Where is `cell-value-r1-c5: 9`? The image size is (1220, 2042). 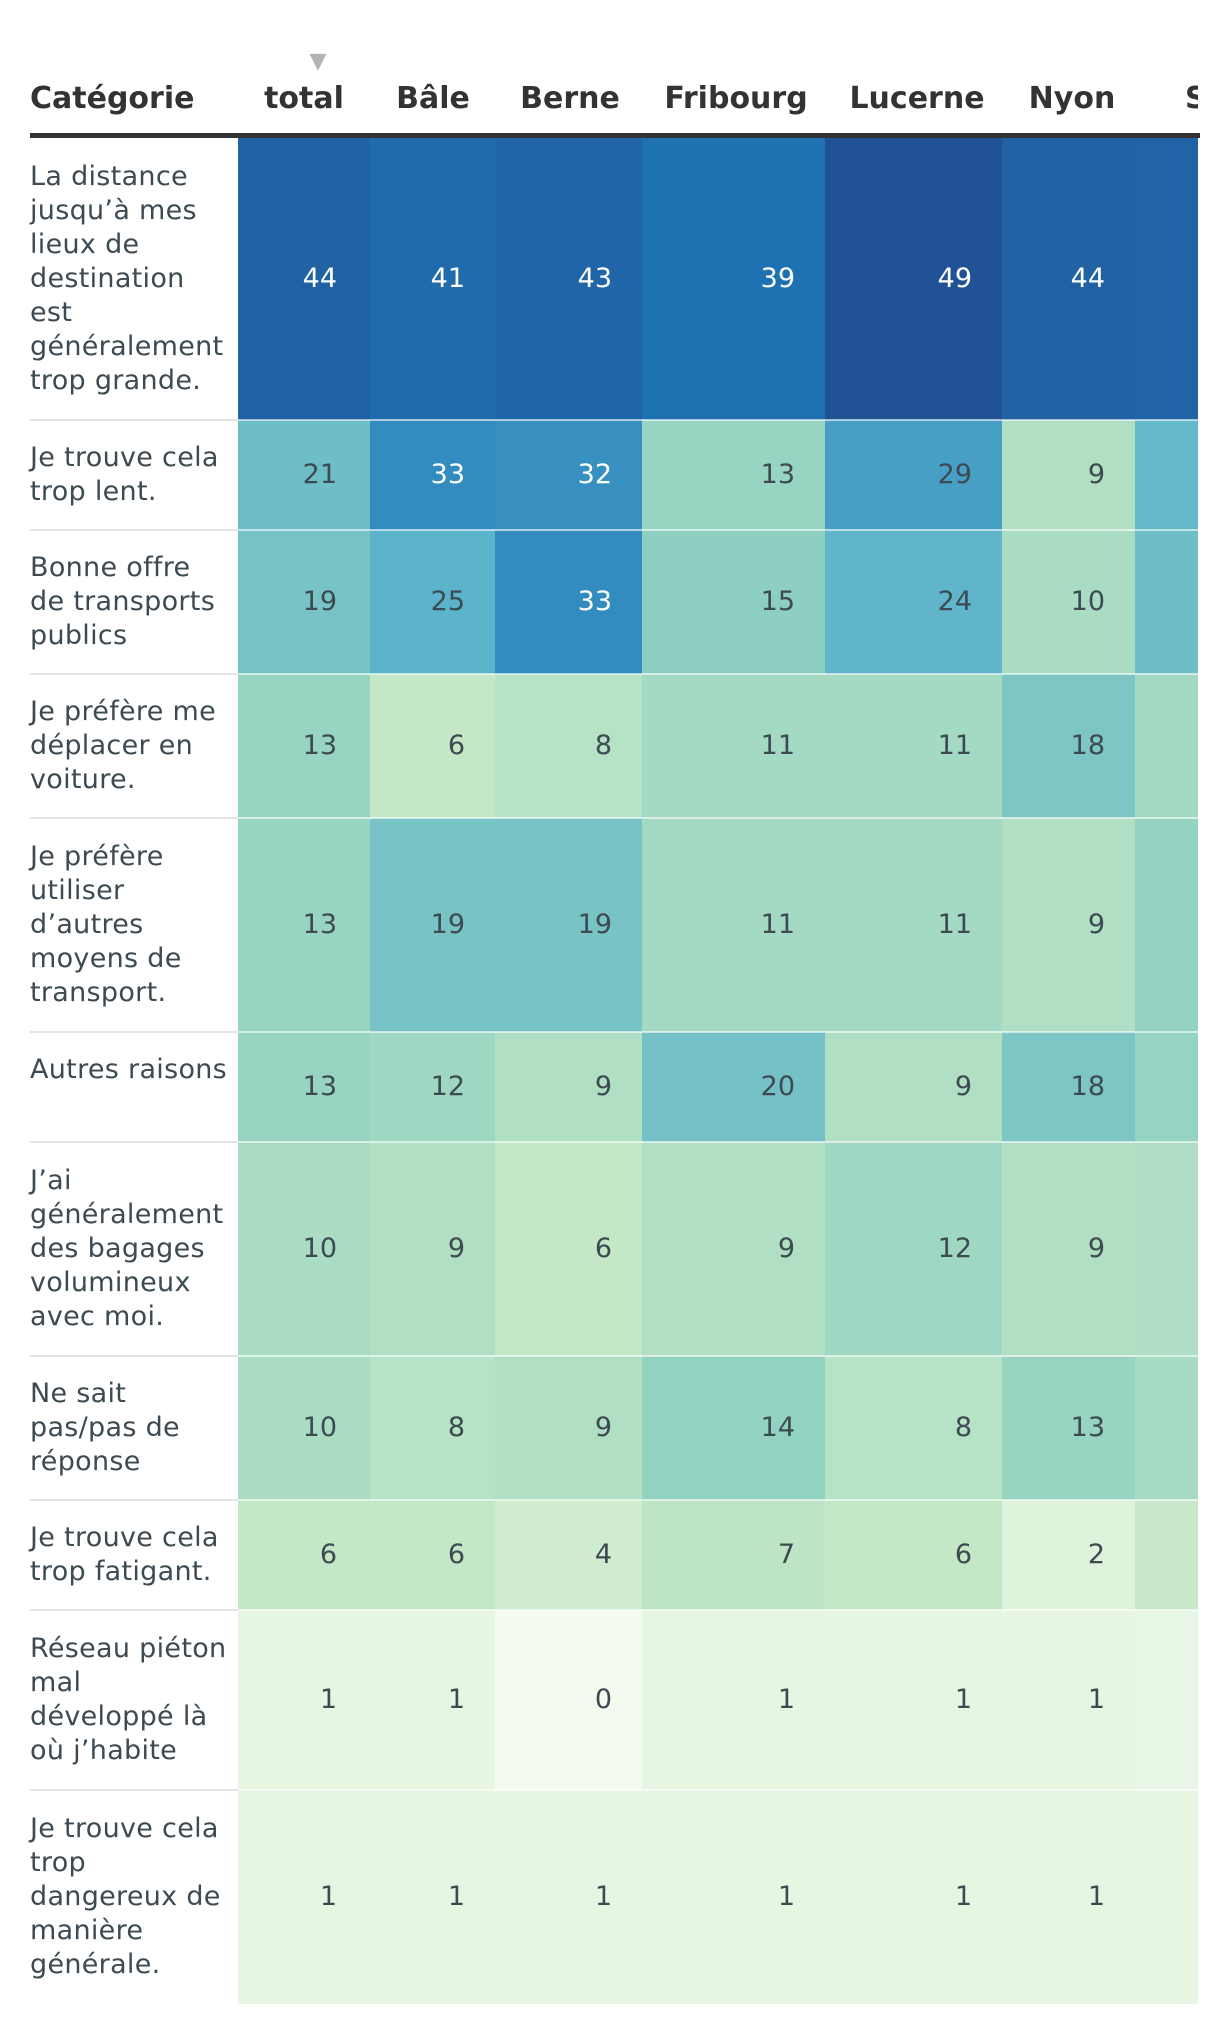
cell-value-r1-c5: 9 is located at coordinates (1096, 474).